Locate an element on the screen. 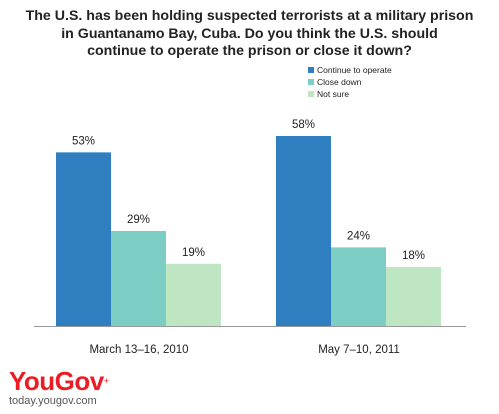 This screenshot has width=499, height=414. brand-url: today.yougov.com is located at coordinates (53, 401).